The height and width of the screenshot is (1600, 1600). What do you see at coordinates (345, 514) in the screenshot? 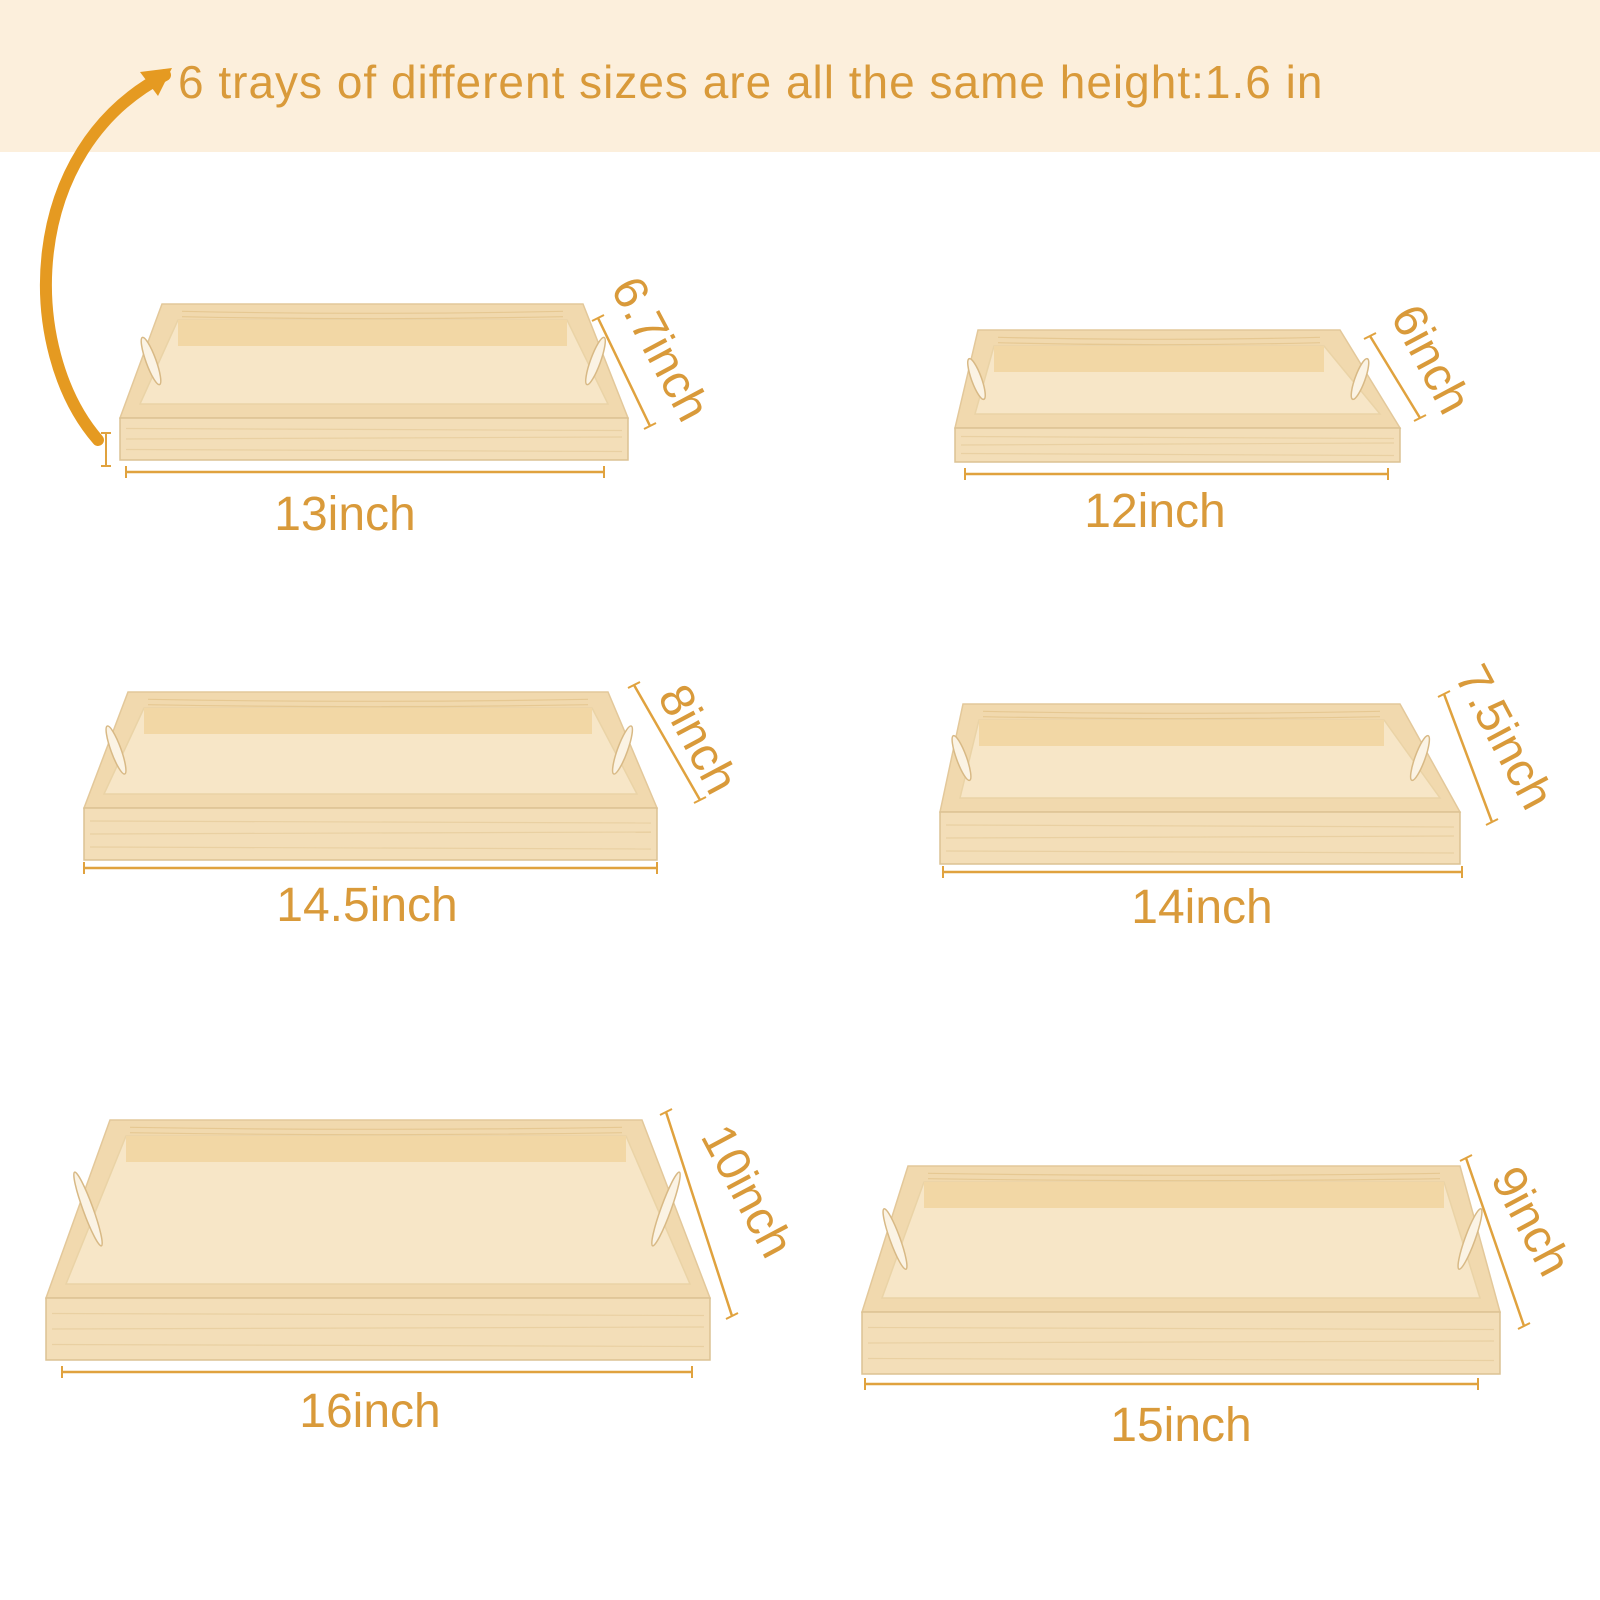
I see `tray-1-width-label: 13inch` at bounding box center [345, 514].